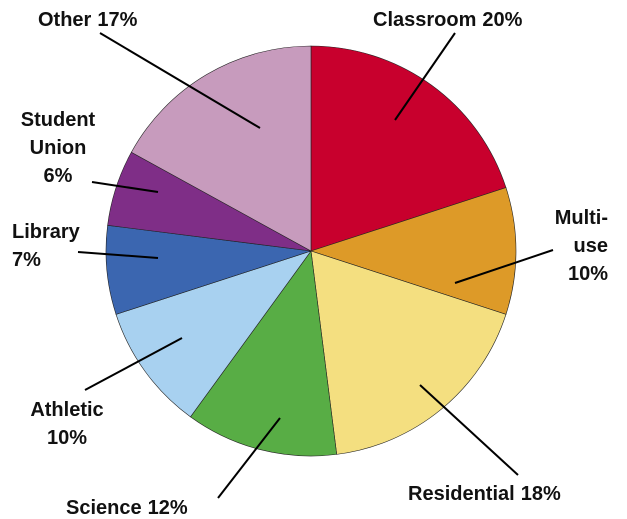 The width and height of the screenshot is (627, 519). What do you see at coordinates (46, 232) in the screenshot?
I see `category-label: Library` at bounding box center [46, 232].